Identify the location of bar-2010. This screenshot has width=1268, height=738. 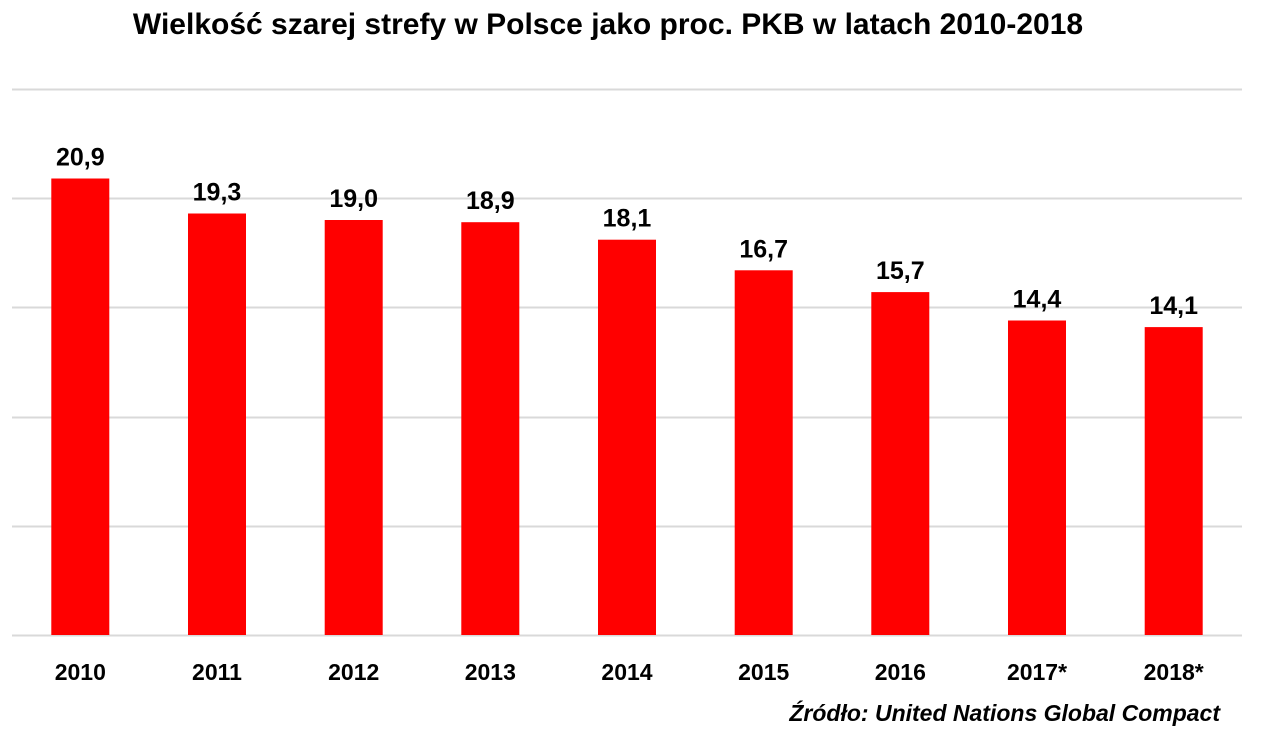
(80, 406).